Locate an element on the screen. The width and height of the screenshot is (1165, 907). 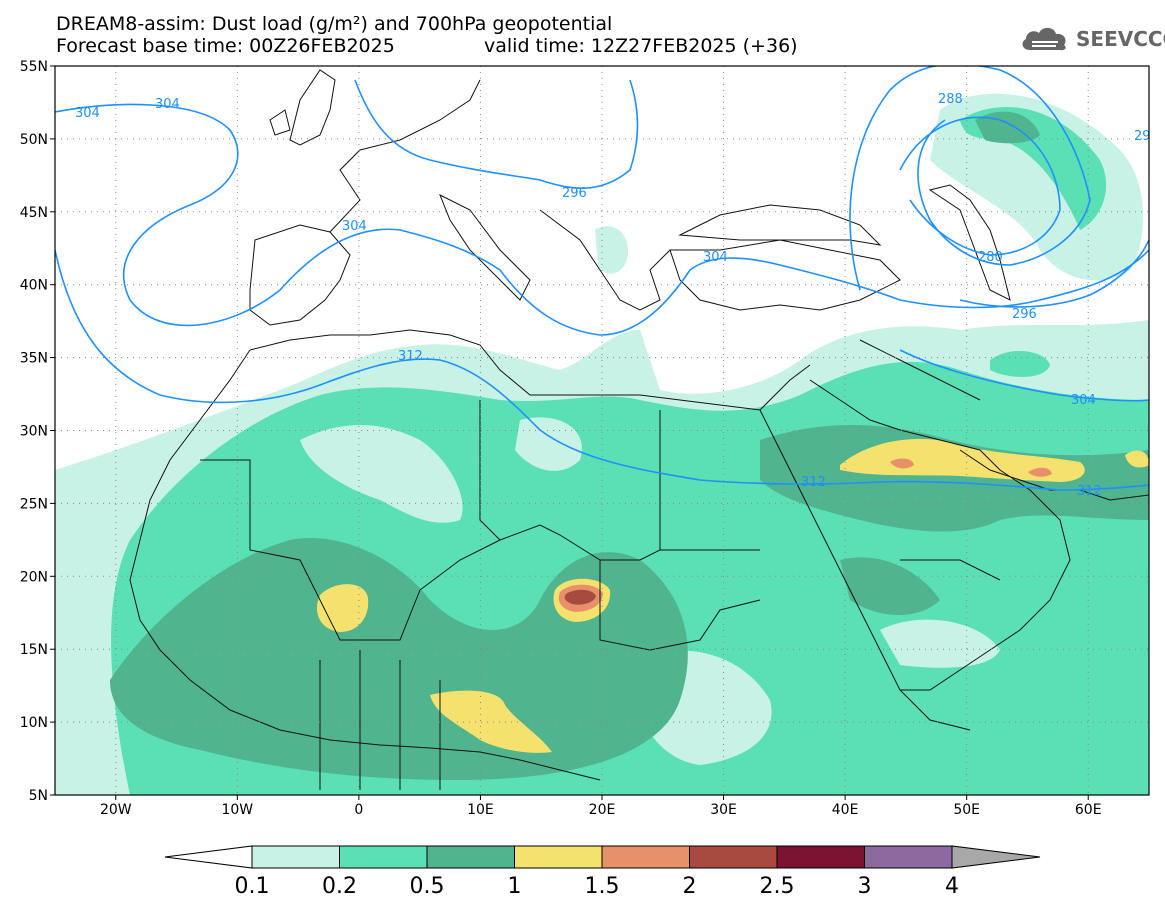
dust-level-0-2-east is located at coordinates (1020, 363).